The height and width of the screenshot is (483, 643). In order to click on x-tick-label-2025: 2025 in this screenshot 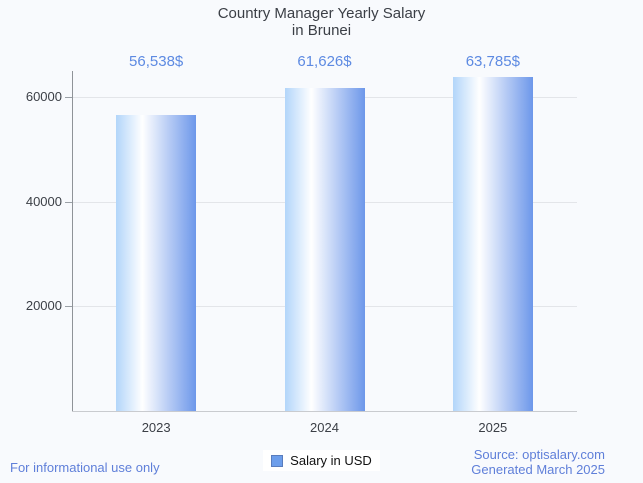, I will do `click(493, 427)`.